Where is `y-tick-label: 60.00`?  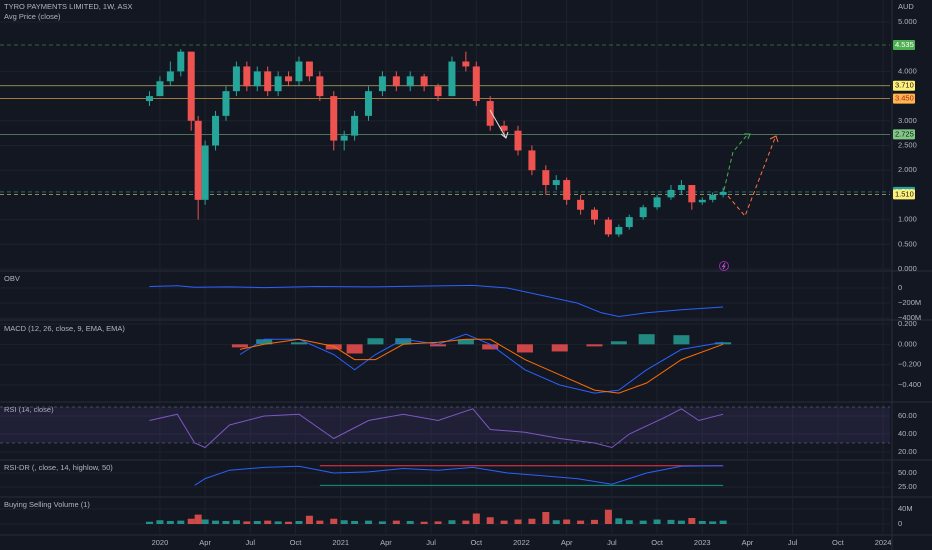 y-tick-label: 60.00 is located at coordinates (907, 415).